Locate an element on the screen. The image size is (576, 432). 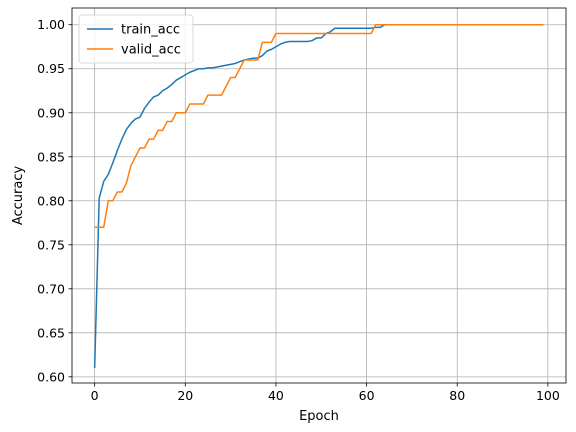
y-tick-label: 0.85 is located at coordinates (51, 156).